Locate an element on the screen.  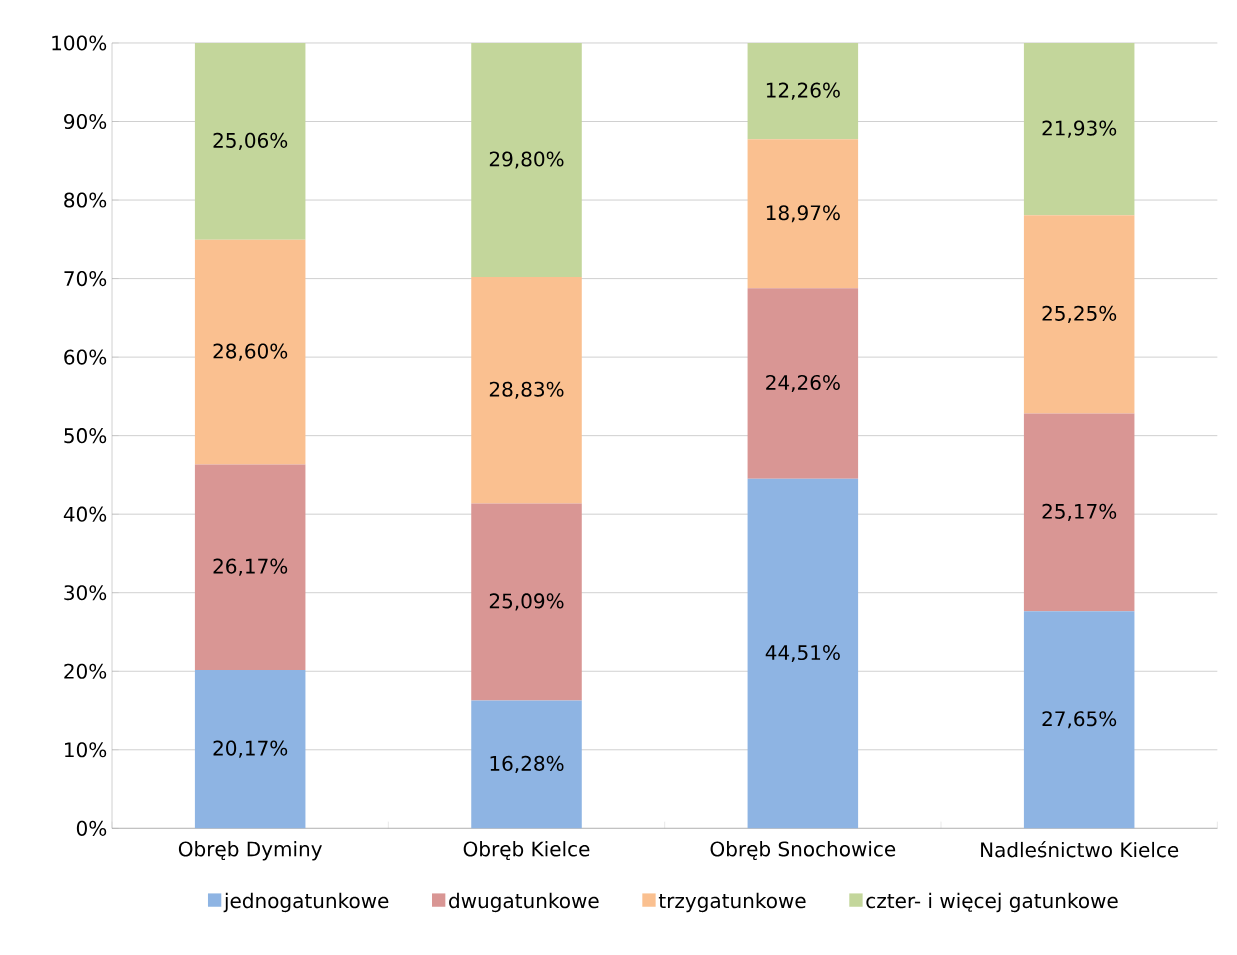
data-label: 25,09% is located at coordinates (526, 602).